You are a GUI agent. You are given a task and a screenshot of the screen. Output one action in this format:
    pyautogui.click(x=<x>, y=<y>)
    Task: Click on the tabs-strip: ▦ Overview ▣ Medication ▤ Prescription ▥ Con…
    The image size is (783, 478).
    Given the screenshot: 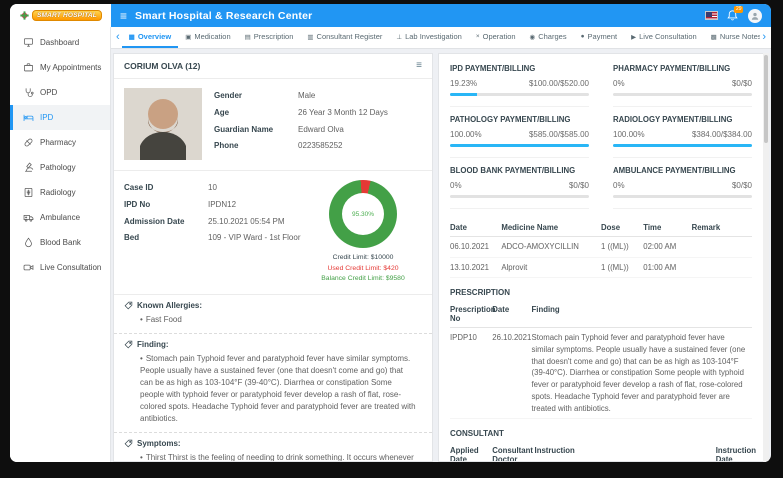 What is the action you would take?
    pyautogui.click(x=441, y=37)
    